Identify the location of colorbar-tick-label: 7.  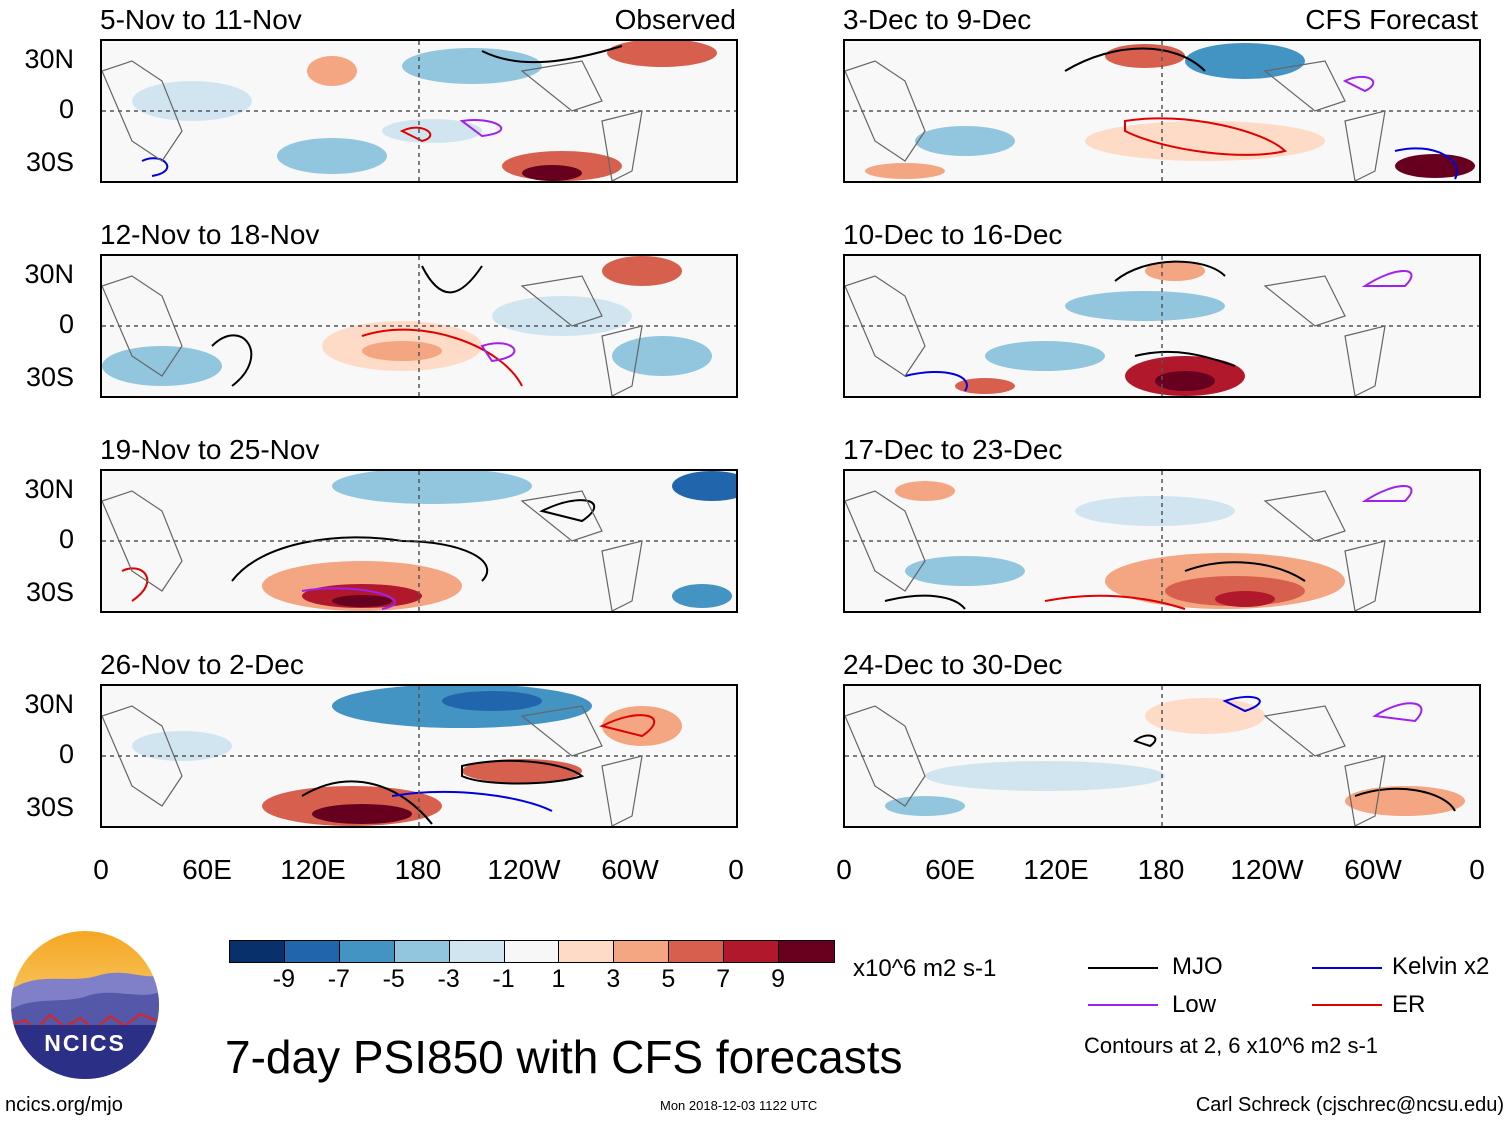
(723, 979).